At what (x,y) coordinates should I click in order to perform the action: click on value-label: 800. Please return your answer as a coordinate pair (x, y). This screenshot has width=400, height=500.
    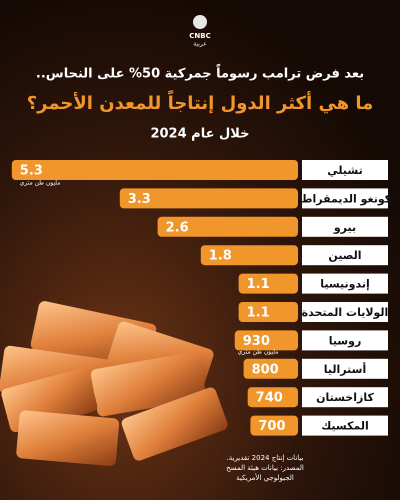
    Looking at the image, I should click on (265, 369).